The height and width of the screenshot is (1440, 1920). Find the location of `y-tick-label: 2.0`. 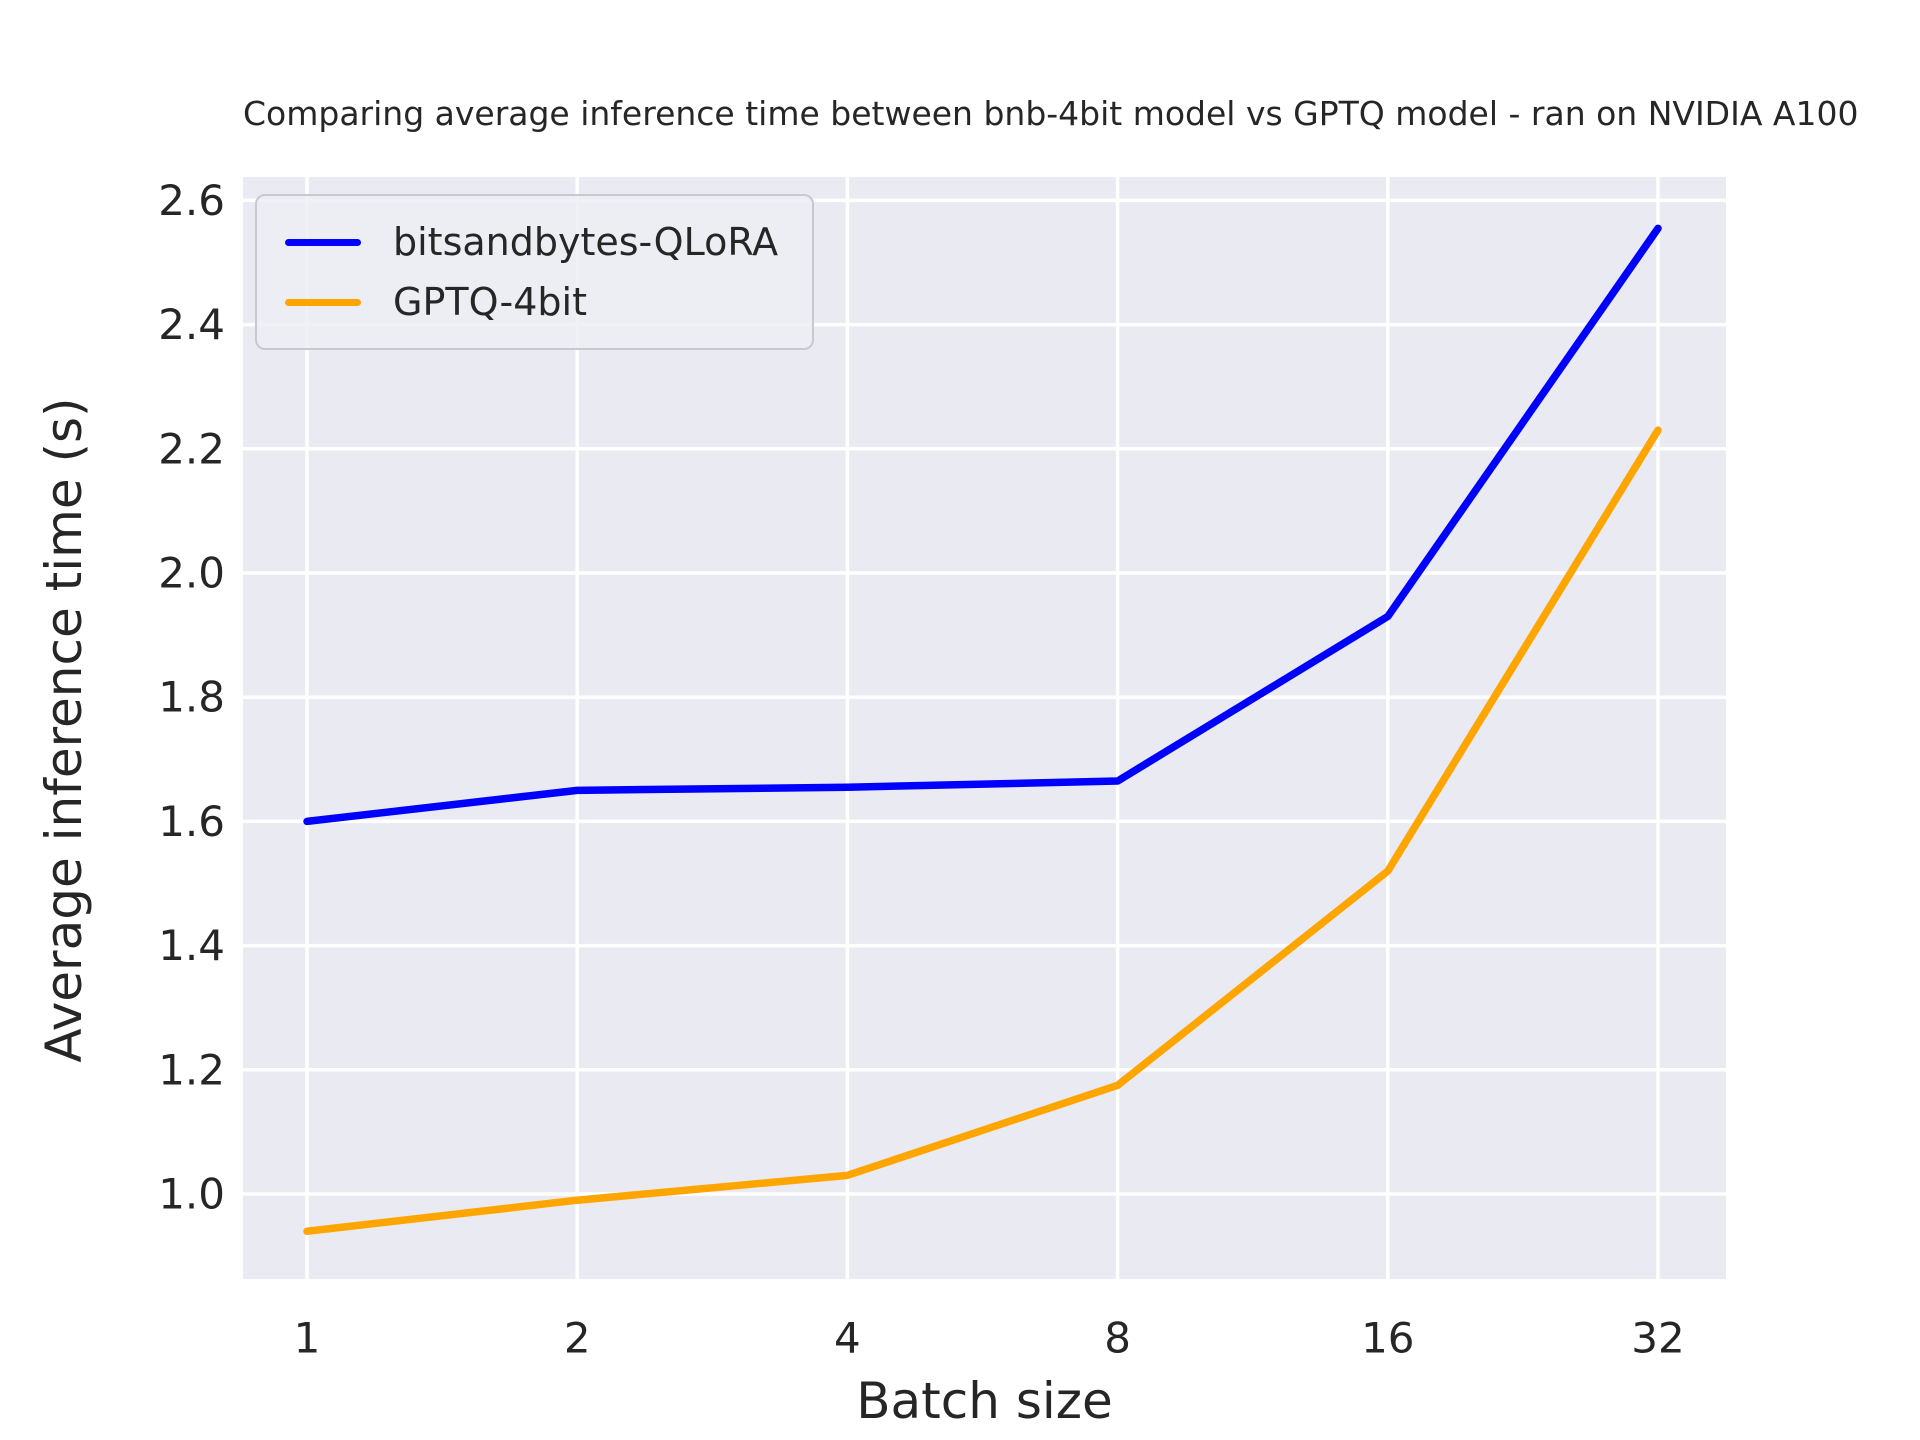

y-tick-label: 2.0 is located at coordinates (191, 573).